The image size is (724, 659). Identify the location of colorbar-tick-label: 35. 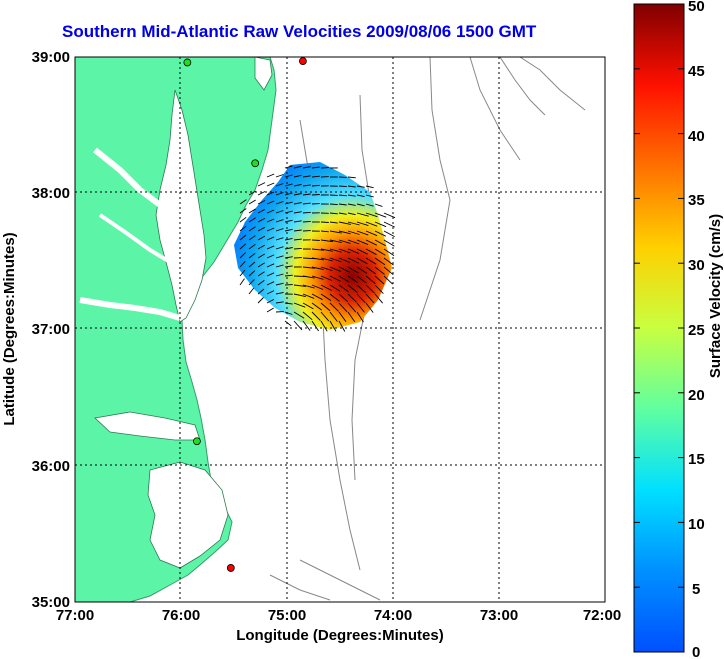
(696, 200).